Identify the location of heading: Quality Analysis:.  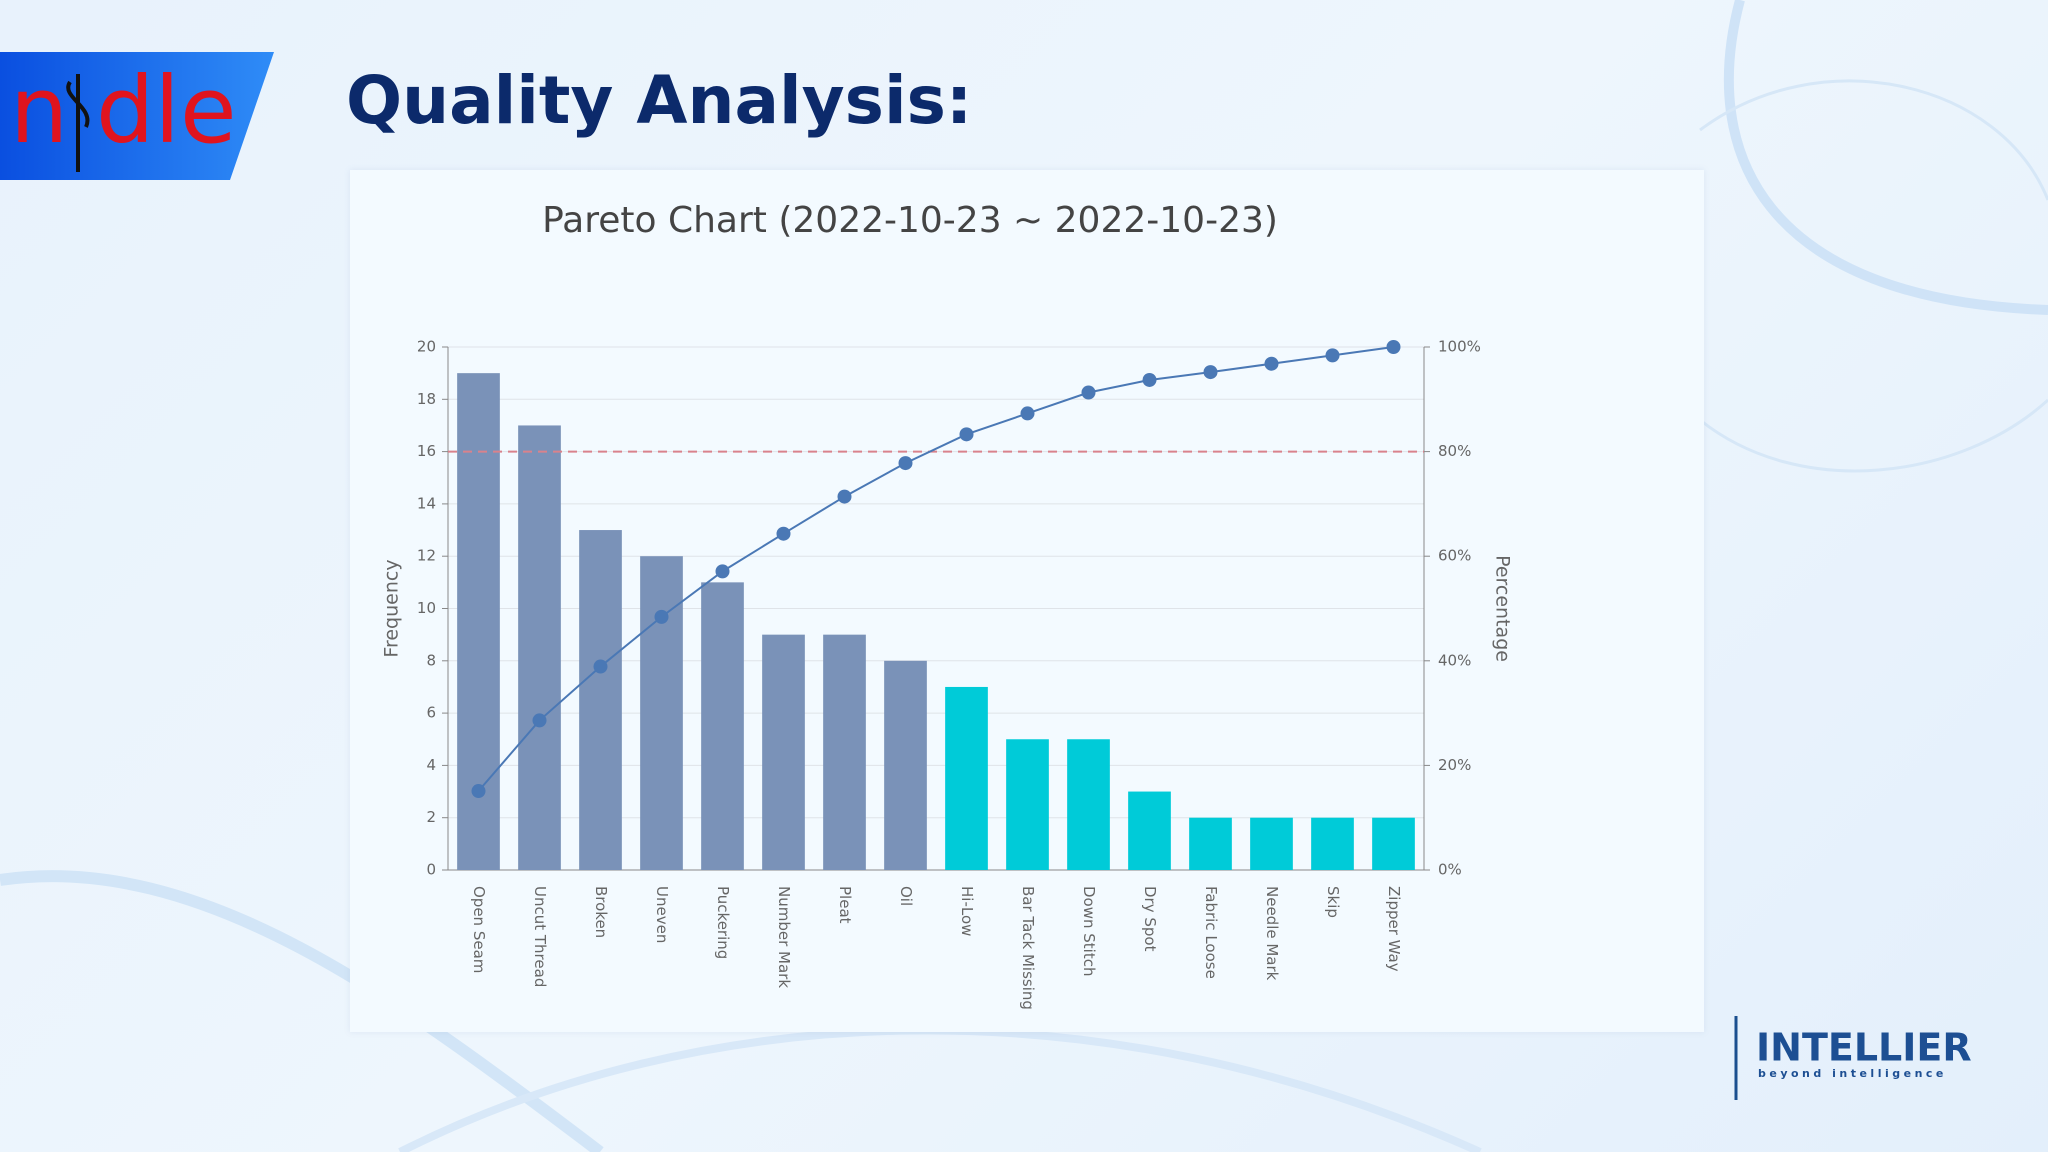
(659, 100).